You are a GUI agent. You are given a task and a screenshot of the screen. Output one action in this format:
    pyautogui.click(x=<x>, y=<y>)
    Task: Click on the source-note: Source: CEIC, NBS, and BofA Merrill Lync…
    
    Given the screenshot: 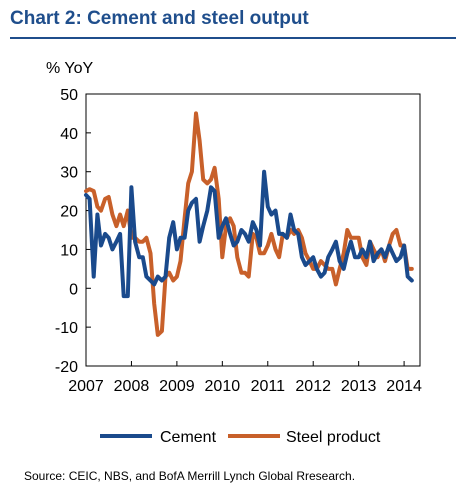 What is the action you would take?
    pyautogui.click(x=190, y=476)
    